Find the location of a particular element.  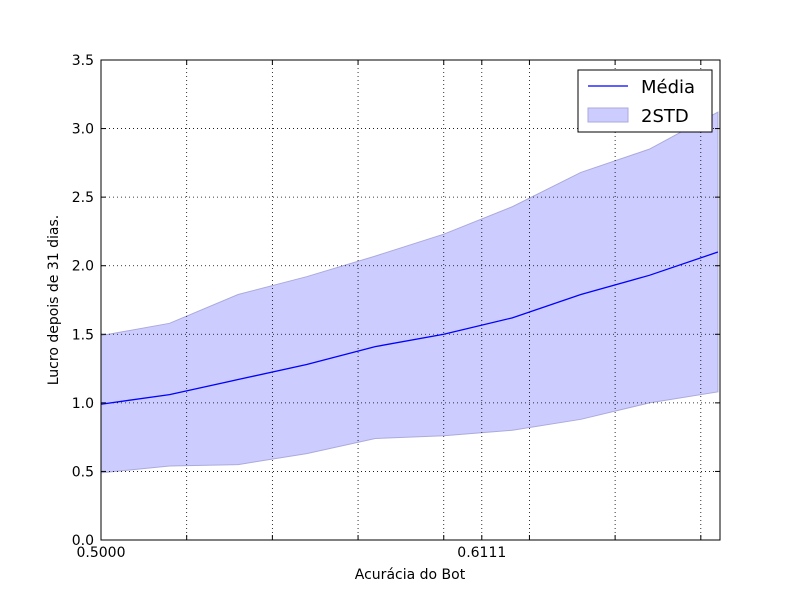

x-tick-label: 0.5000 is located at coordinates (101, 553).